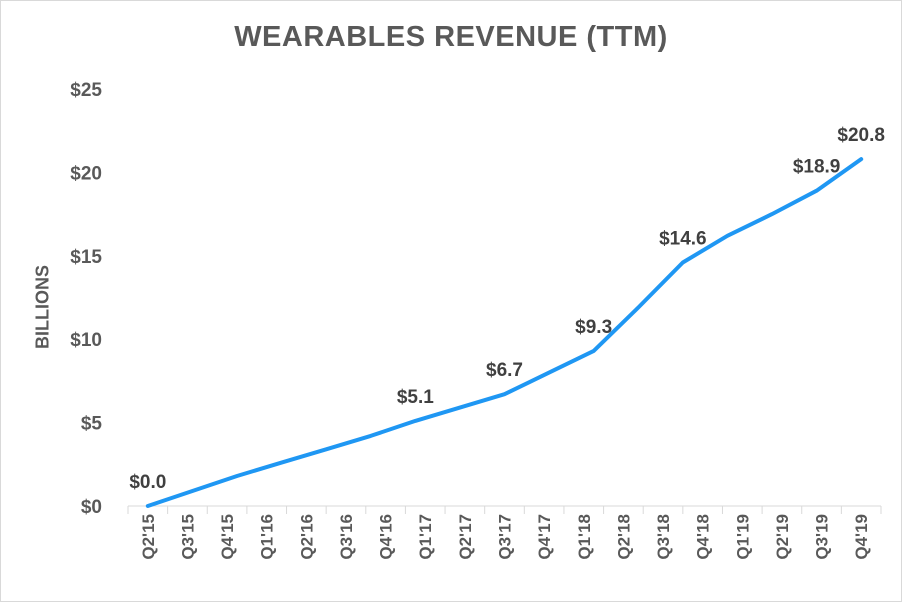 The width and height of the screenshot is (902, 602). I want to click on x-tick-label: Q4'18, so click(703, 537).